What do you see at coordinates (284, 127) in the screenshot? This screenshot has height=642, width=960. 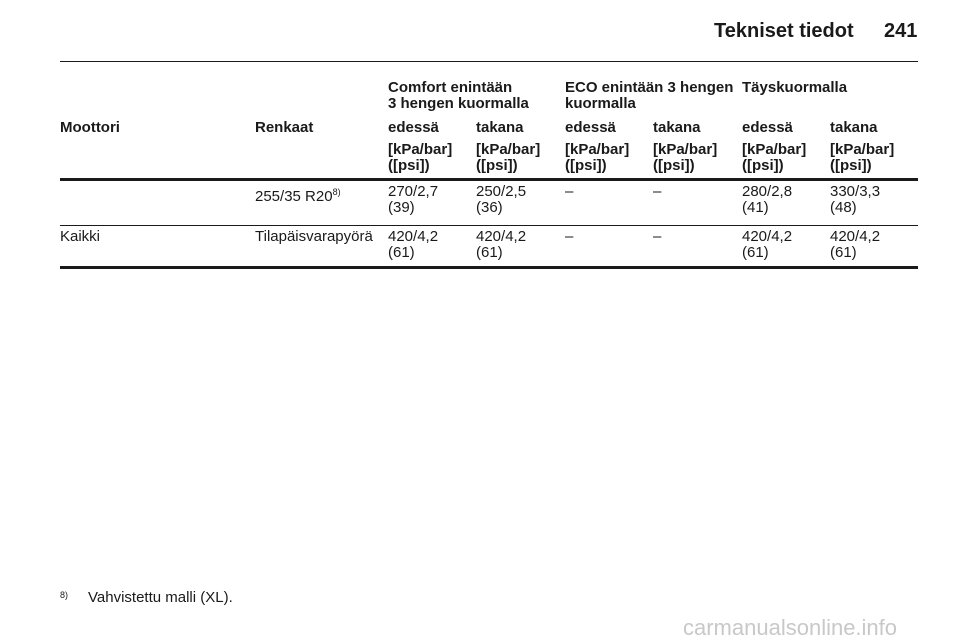 I see `column-header: Renkaat` at bounding box center [284, 127].